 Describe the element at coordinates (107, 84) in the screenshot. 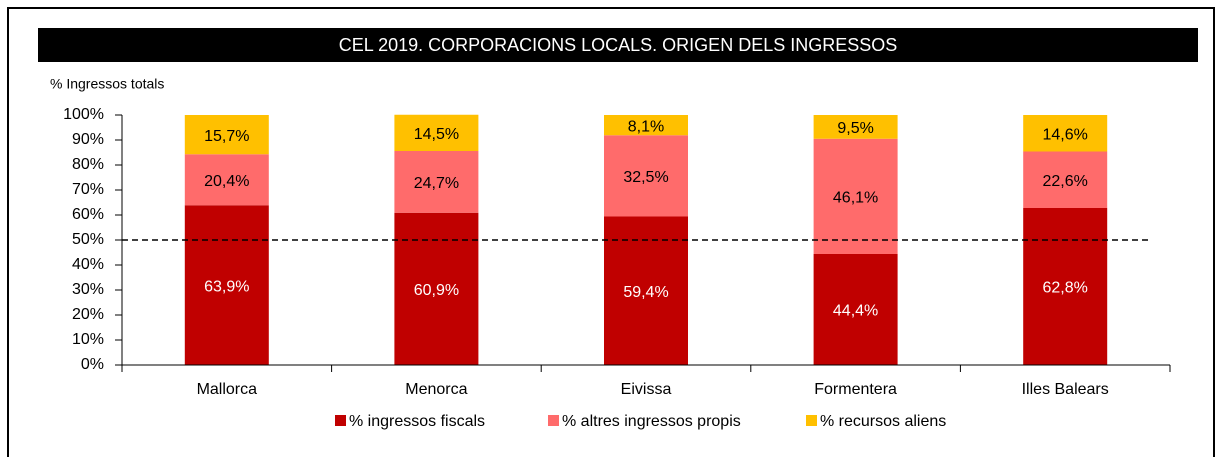

I see `y-axis-label: % Ingressos totals` at that location.